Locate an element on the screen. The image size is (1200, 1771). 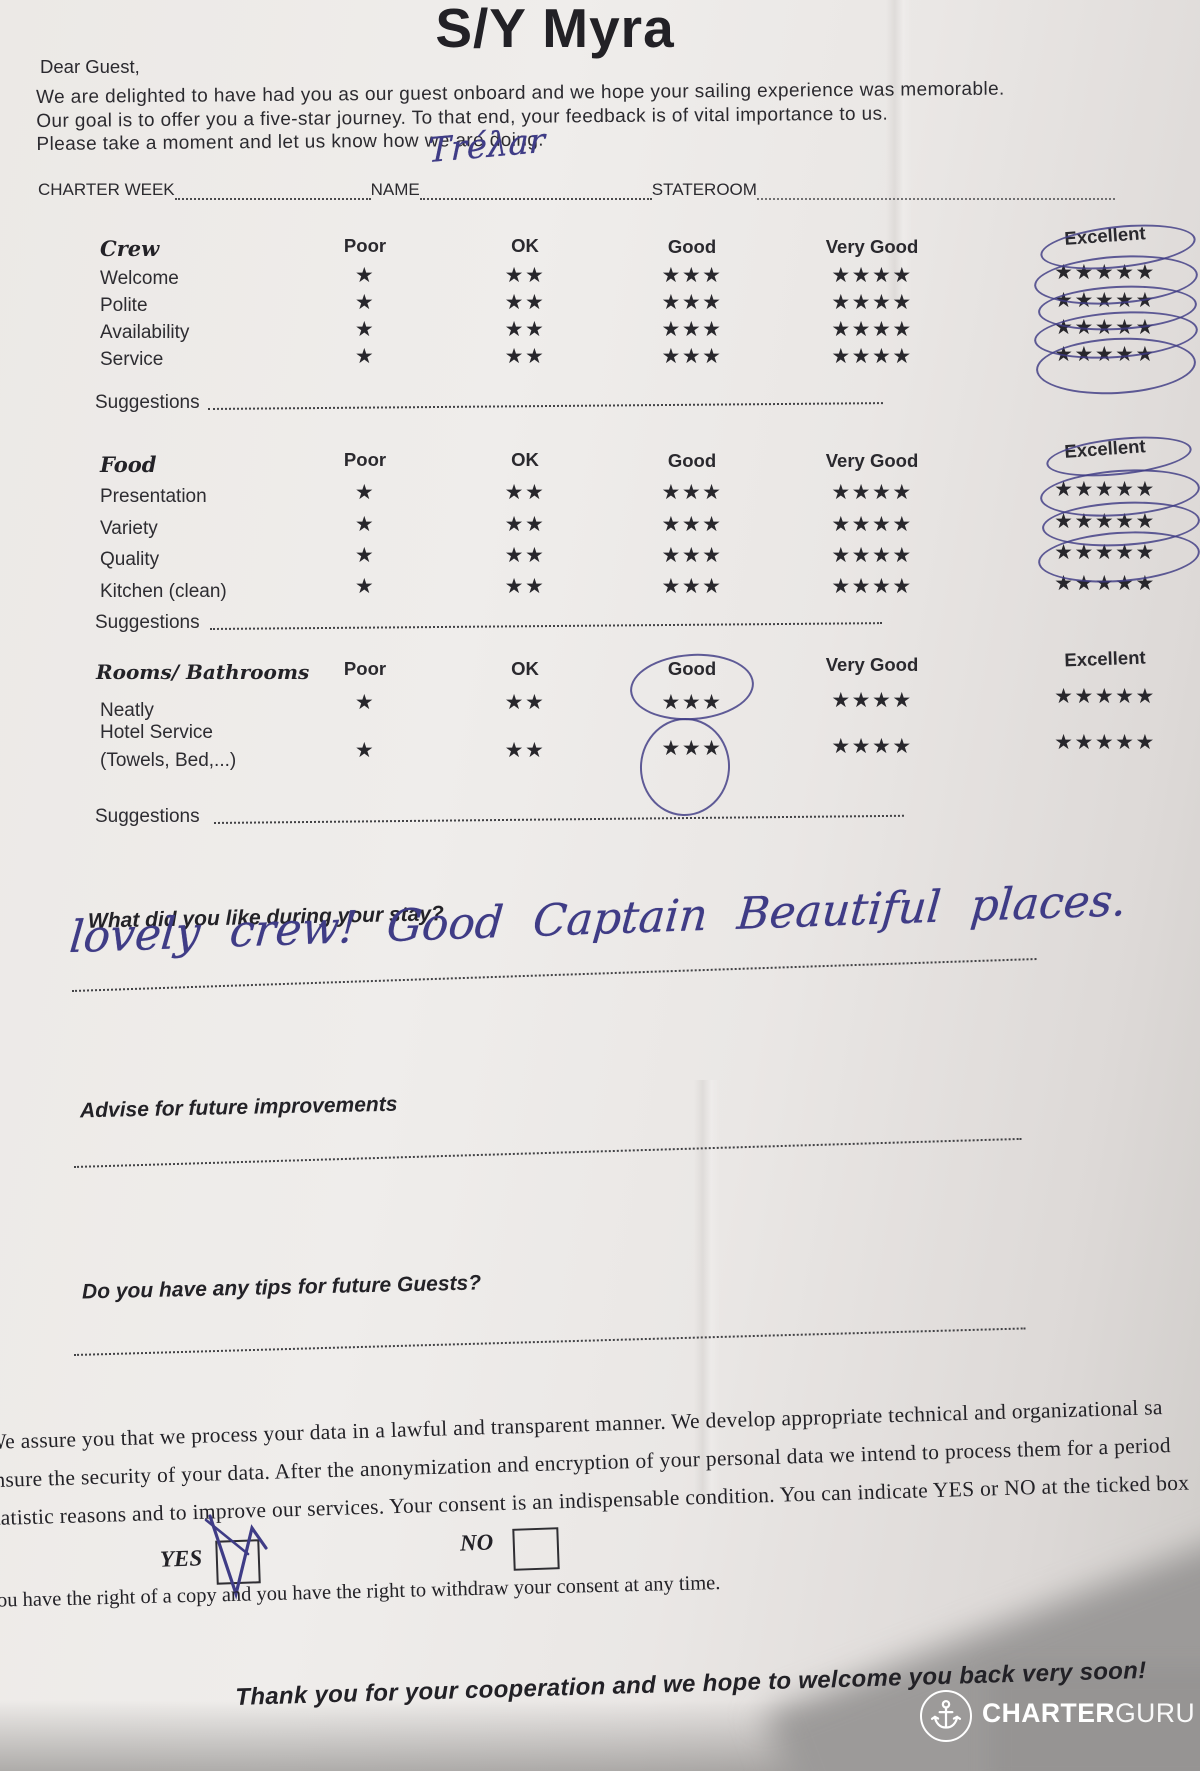
food-section-title: Food is located at coordinates (128, 464).